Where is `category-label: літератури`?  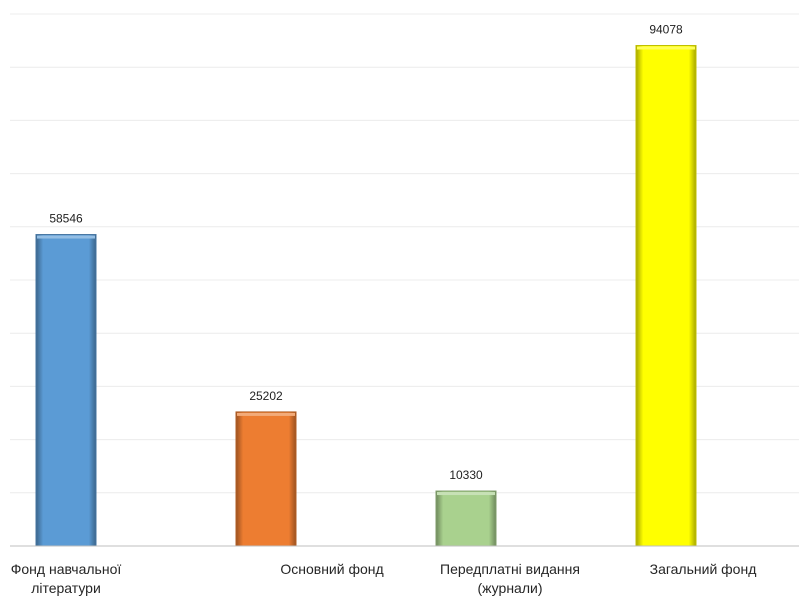
category-label: літератури is located at coordinates (66, 588).